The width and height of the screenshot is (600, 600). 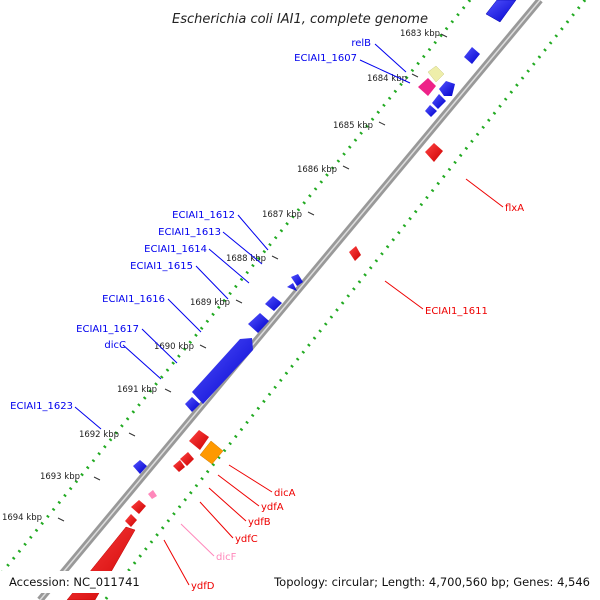 I want to click on gene-block-relB, so click(x=436, y=74).